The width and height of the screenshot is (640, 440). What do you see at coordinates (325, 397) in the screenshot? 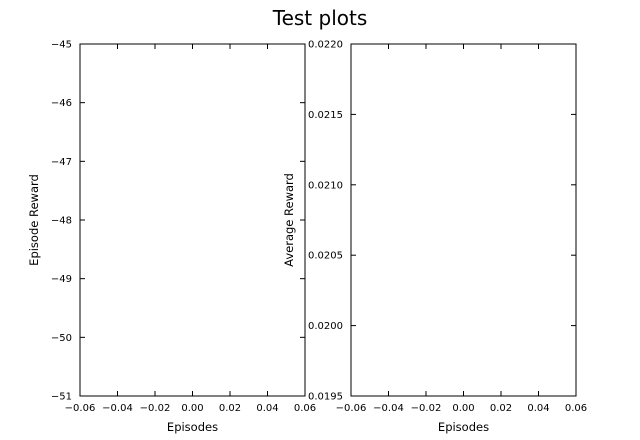
I see `y-tick-label: 0.0195` at bounding box center [325, 397].